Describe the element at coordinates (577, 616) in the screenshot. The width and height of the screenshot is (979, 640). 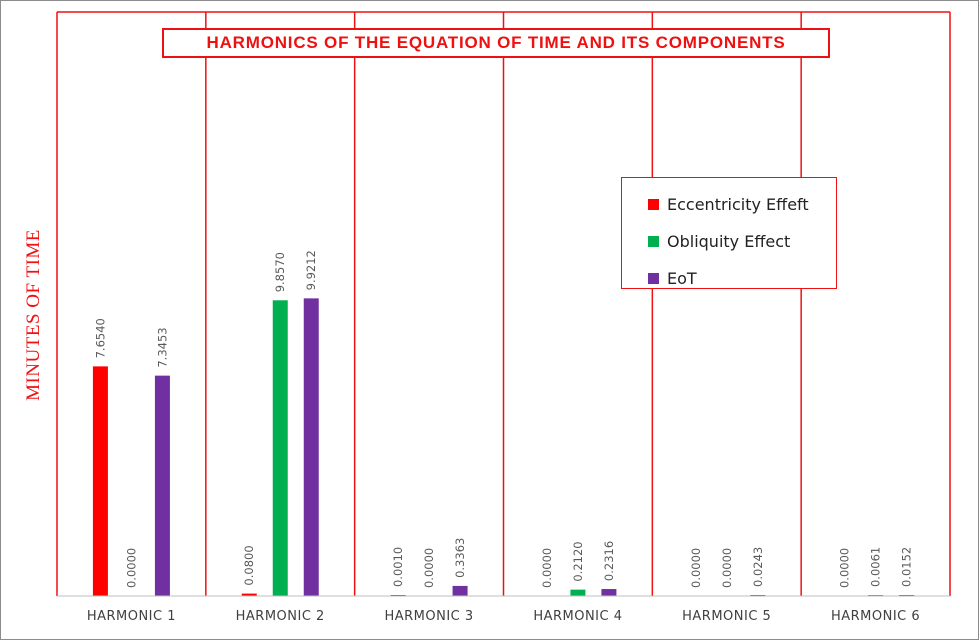
I see `x-tick-label: HARMONIC 4` at that location.